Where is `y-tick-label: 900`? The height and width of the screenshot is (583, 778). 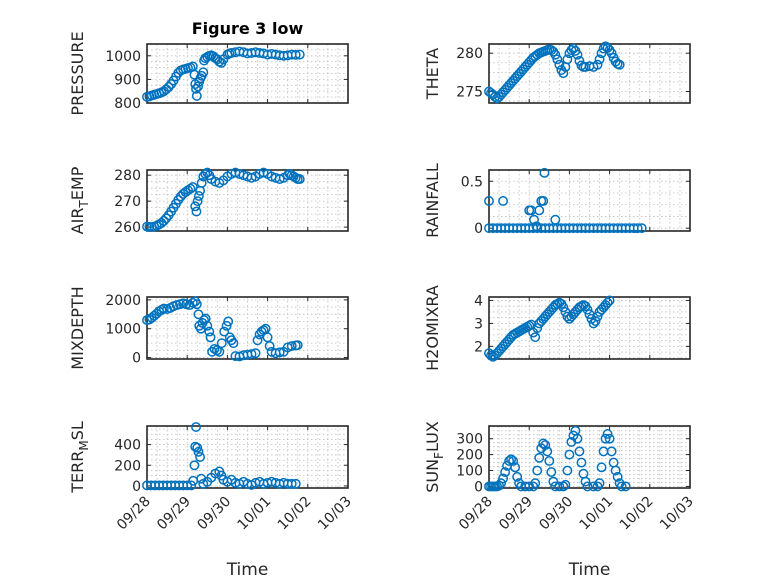 y-tick-label: 900 is located at coordinates (127, 80).